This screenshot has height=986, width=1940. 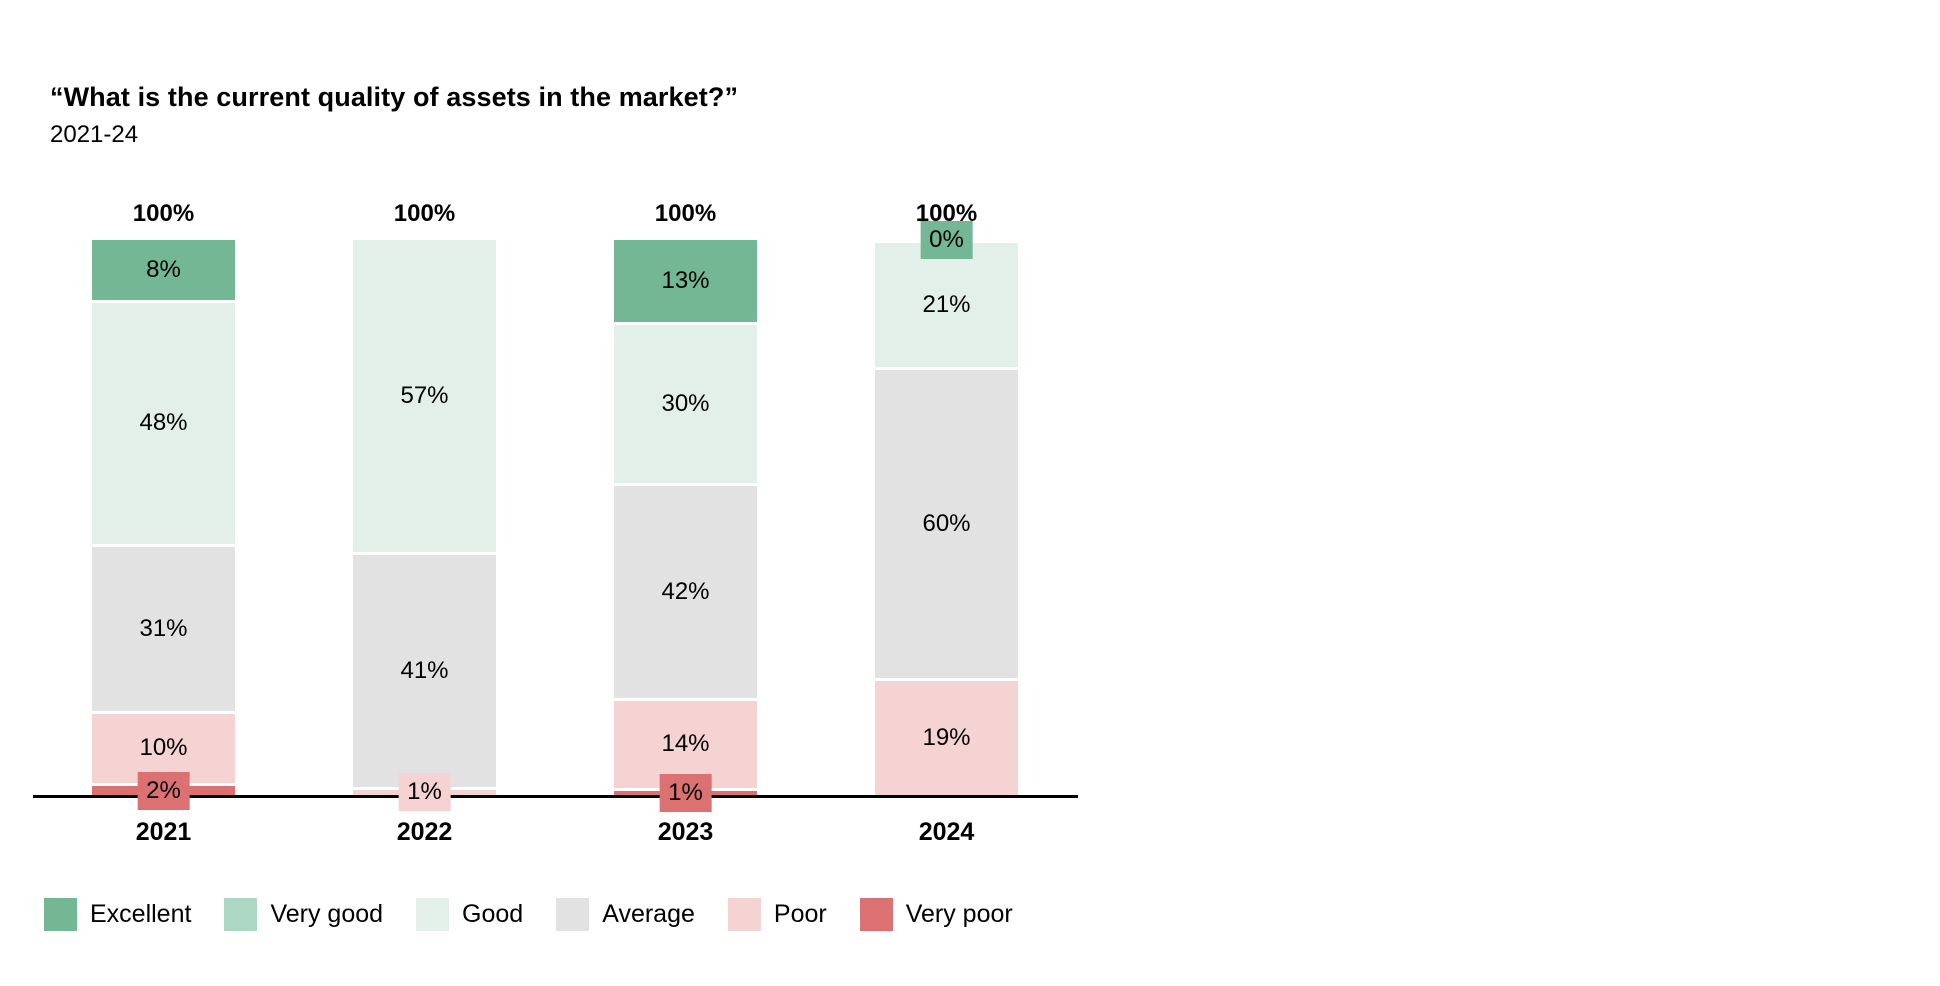 What do you see at coordinates (424, 213) in the screenshot?
I see `total-label-2022: 100%` at bounding box center [424, 213].